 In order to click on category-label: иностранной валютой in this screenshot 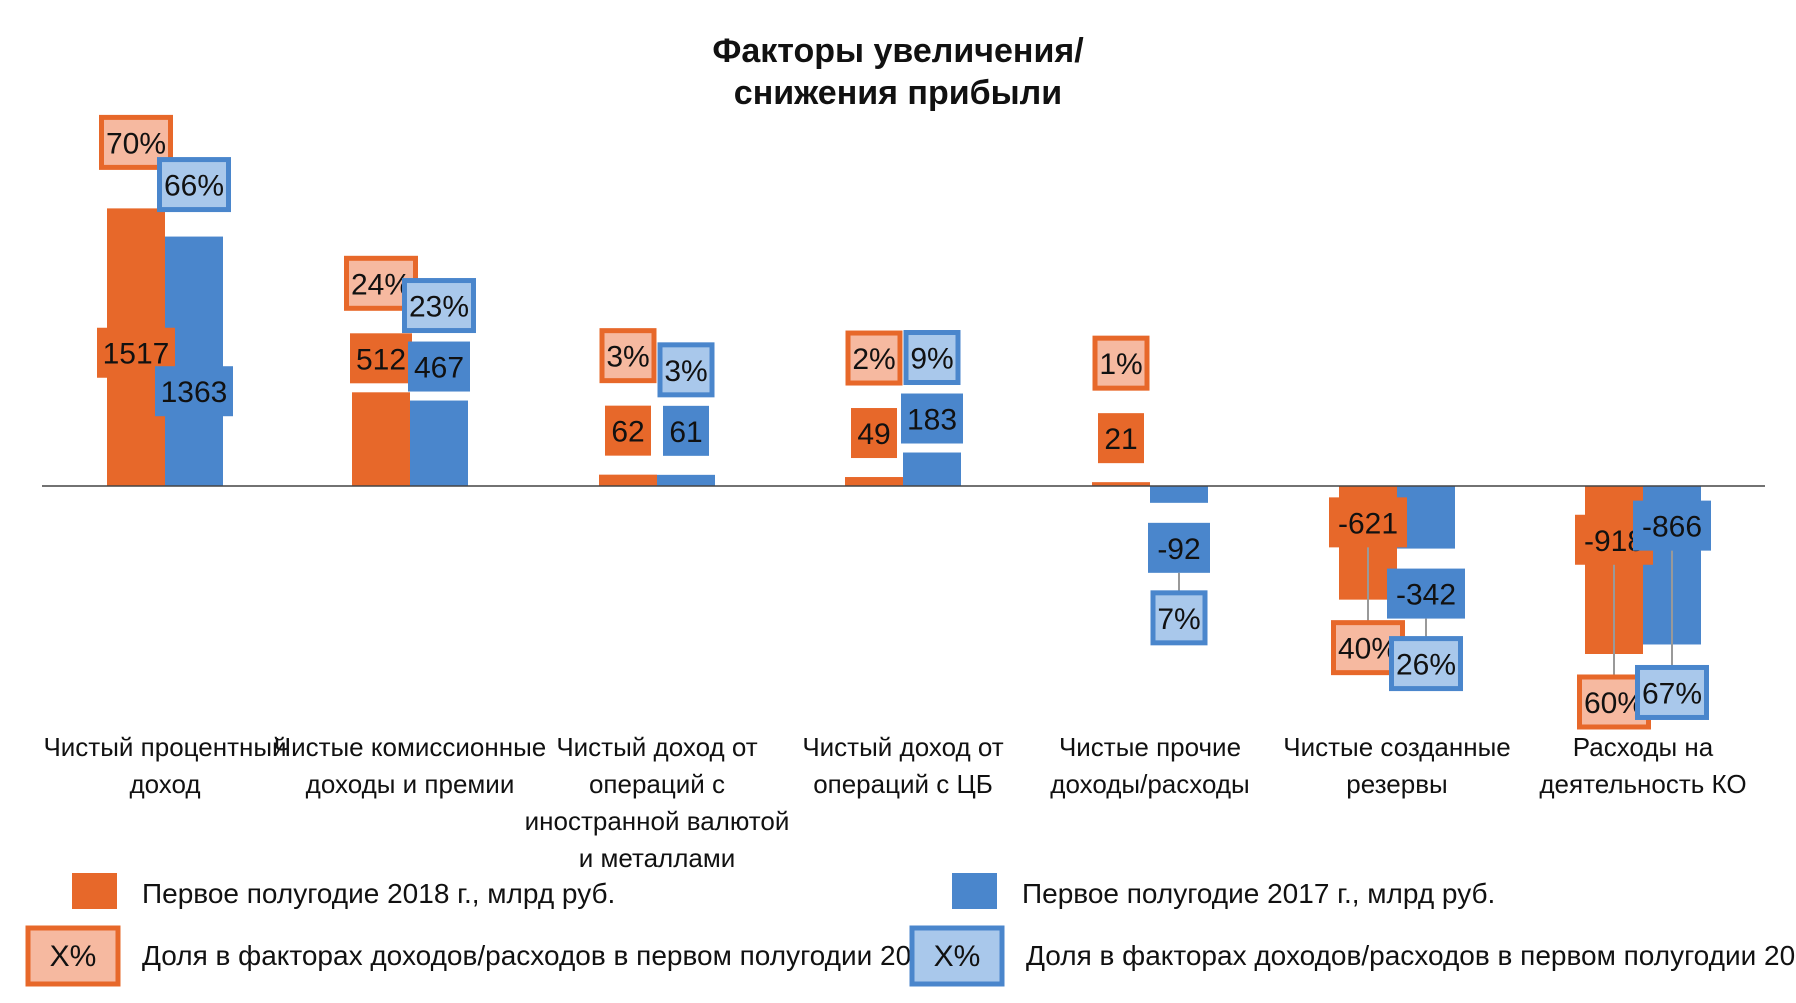, I will do `click(657, 821)`.